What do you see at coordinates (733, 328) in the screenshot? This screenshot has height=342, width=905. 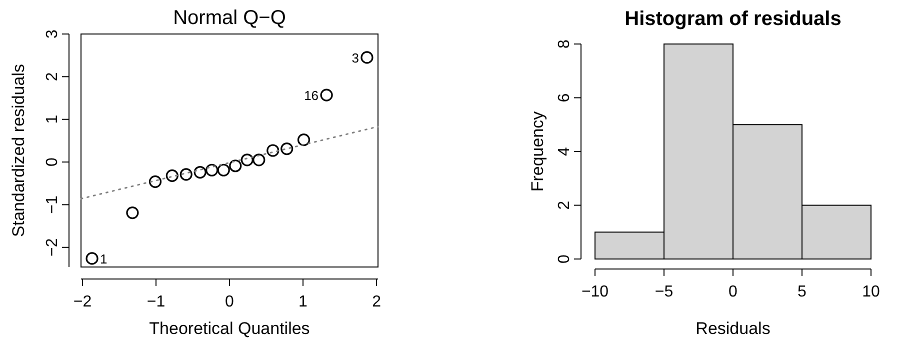 I see `x-axis-title: Residuals` at bounding box center [733, 328].